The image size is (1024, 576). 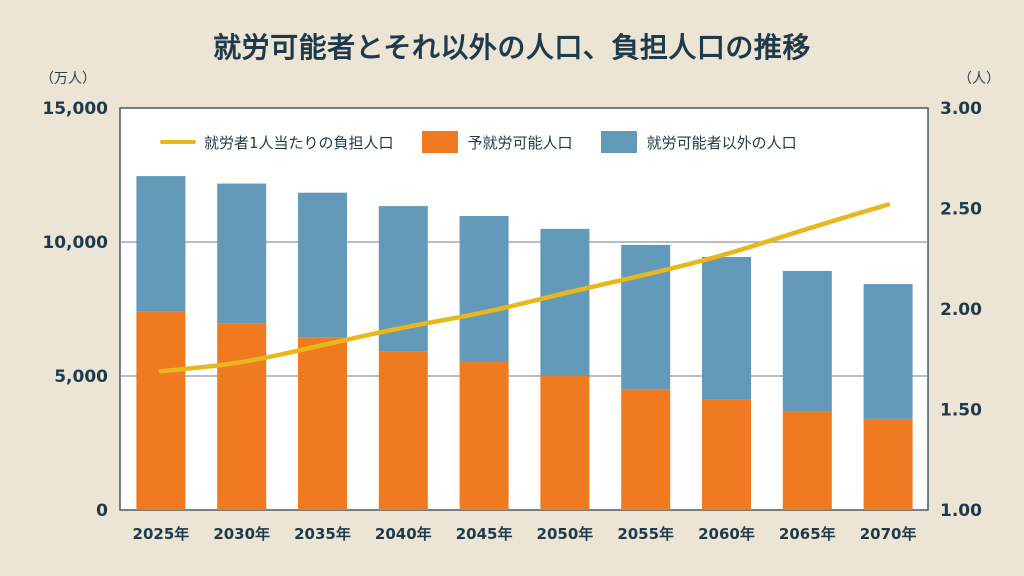 I want to click on x-tick-label: 2050年, so click(x=565, y=534).